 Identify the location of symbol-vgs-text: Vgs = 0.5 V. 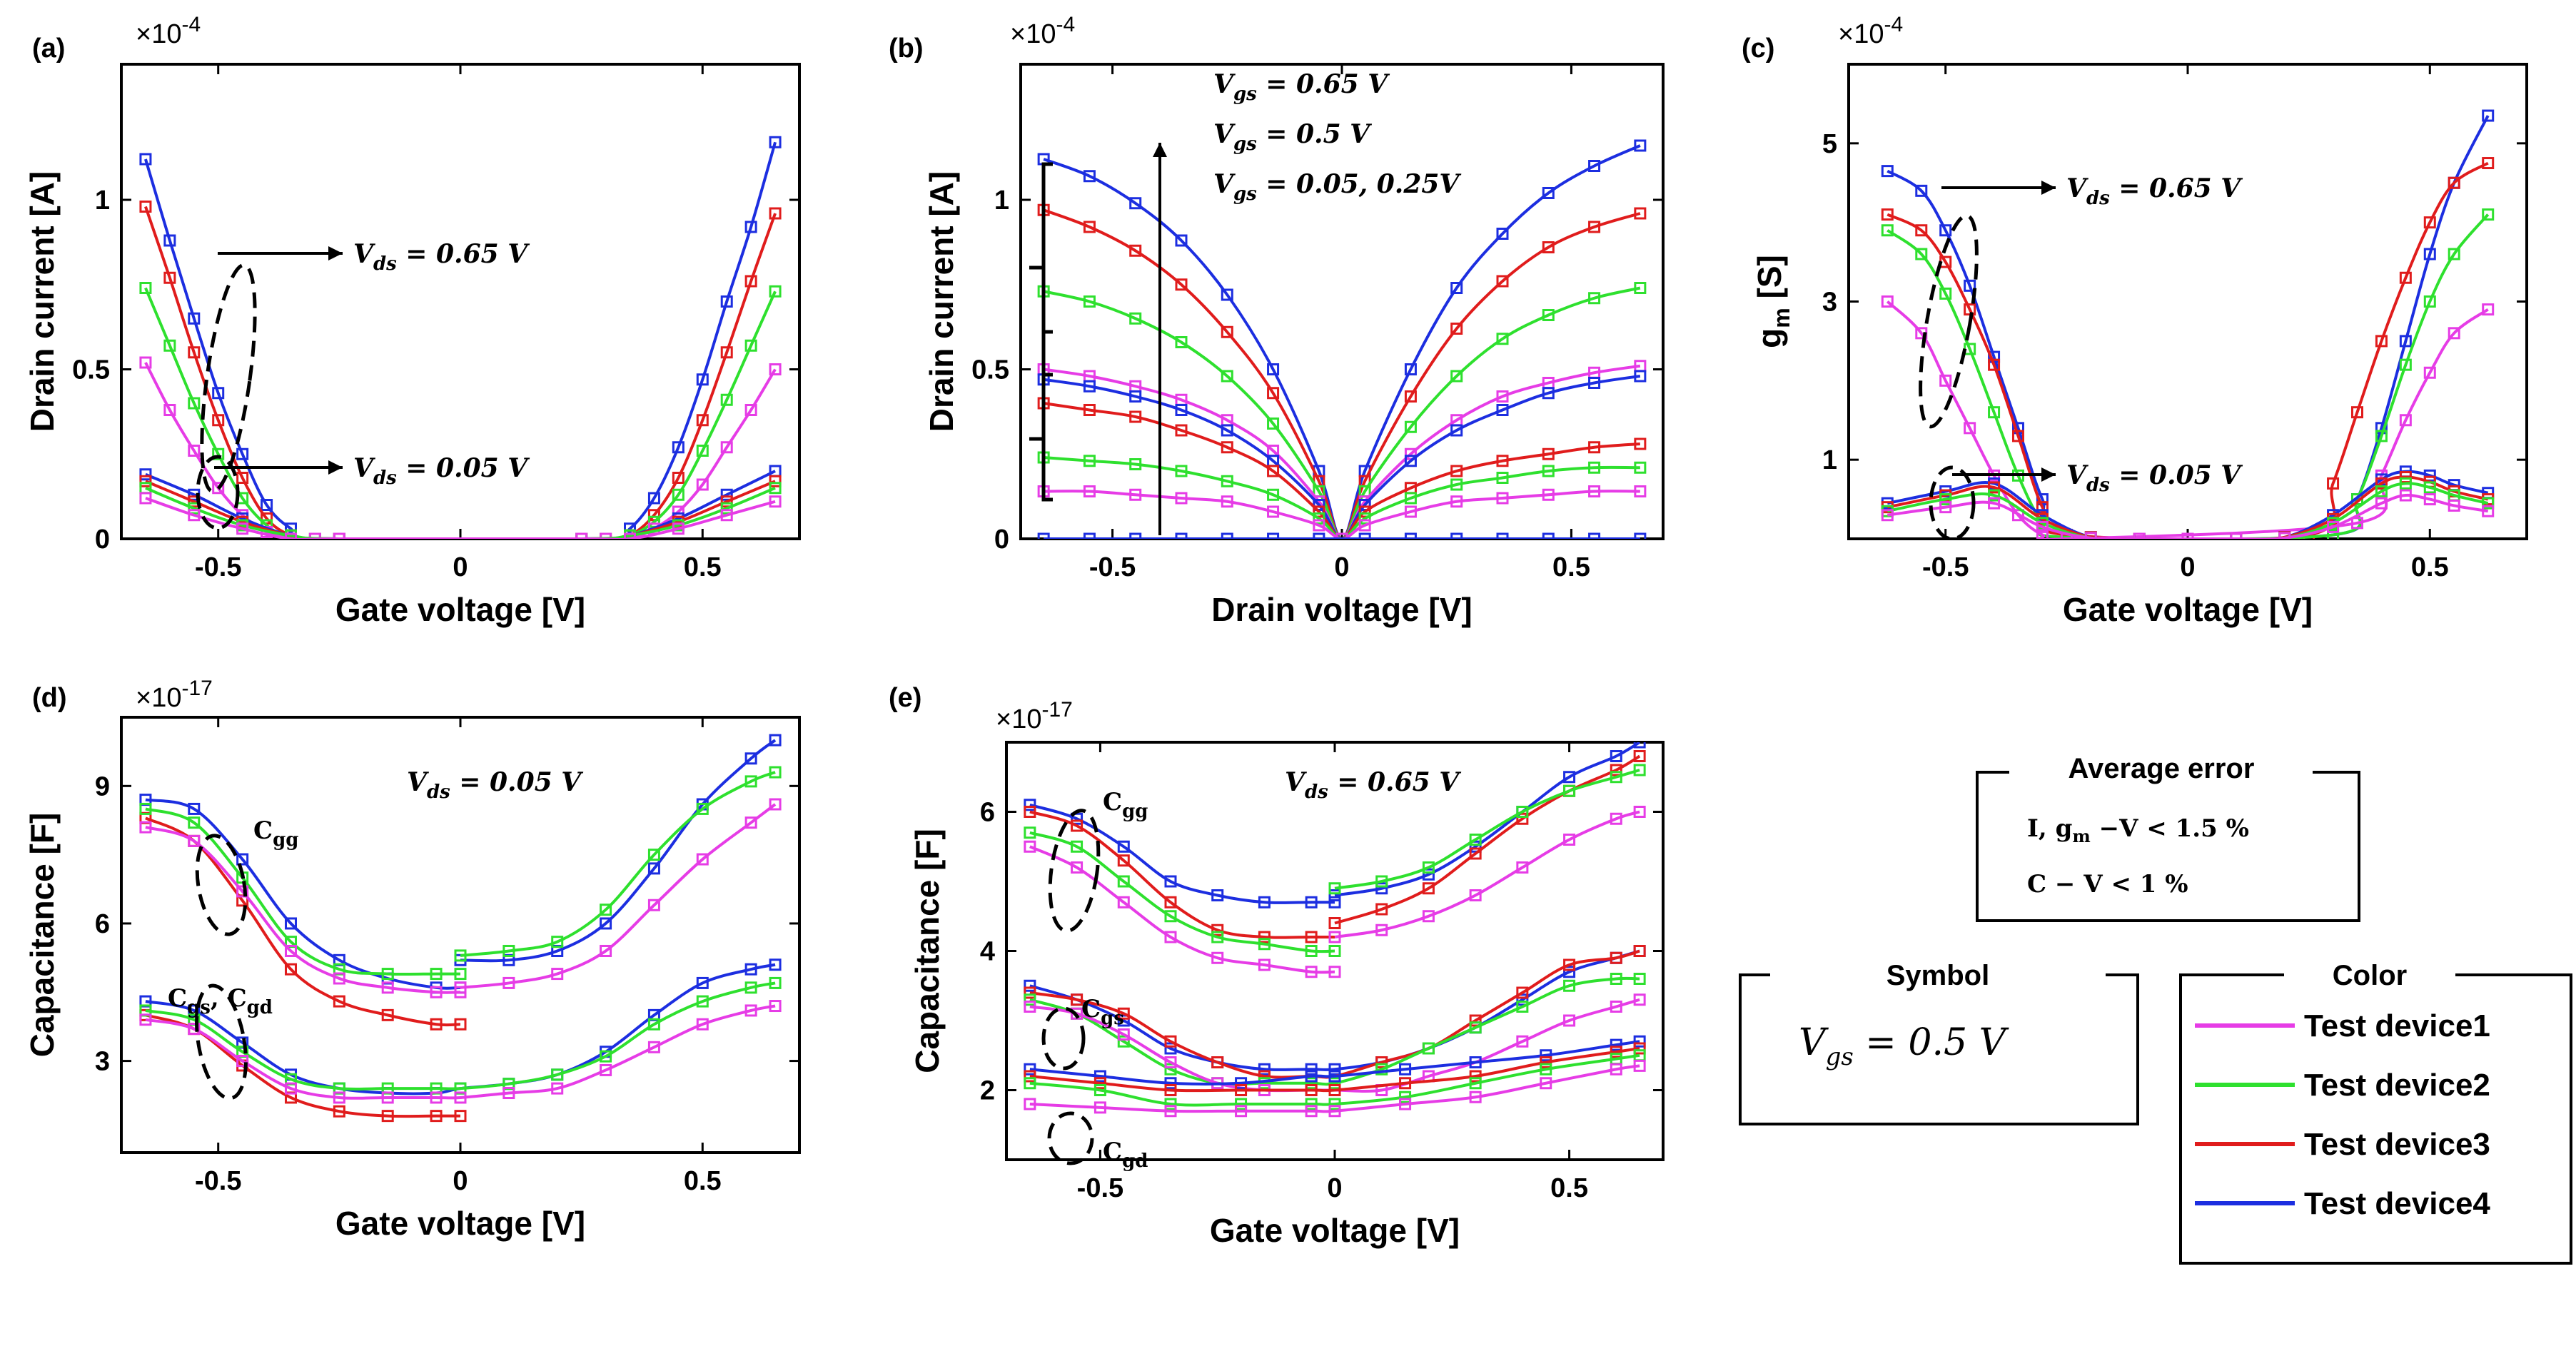
(1904, 1046).